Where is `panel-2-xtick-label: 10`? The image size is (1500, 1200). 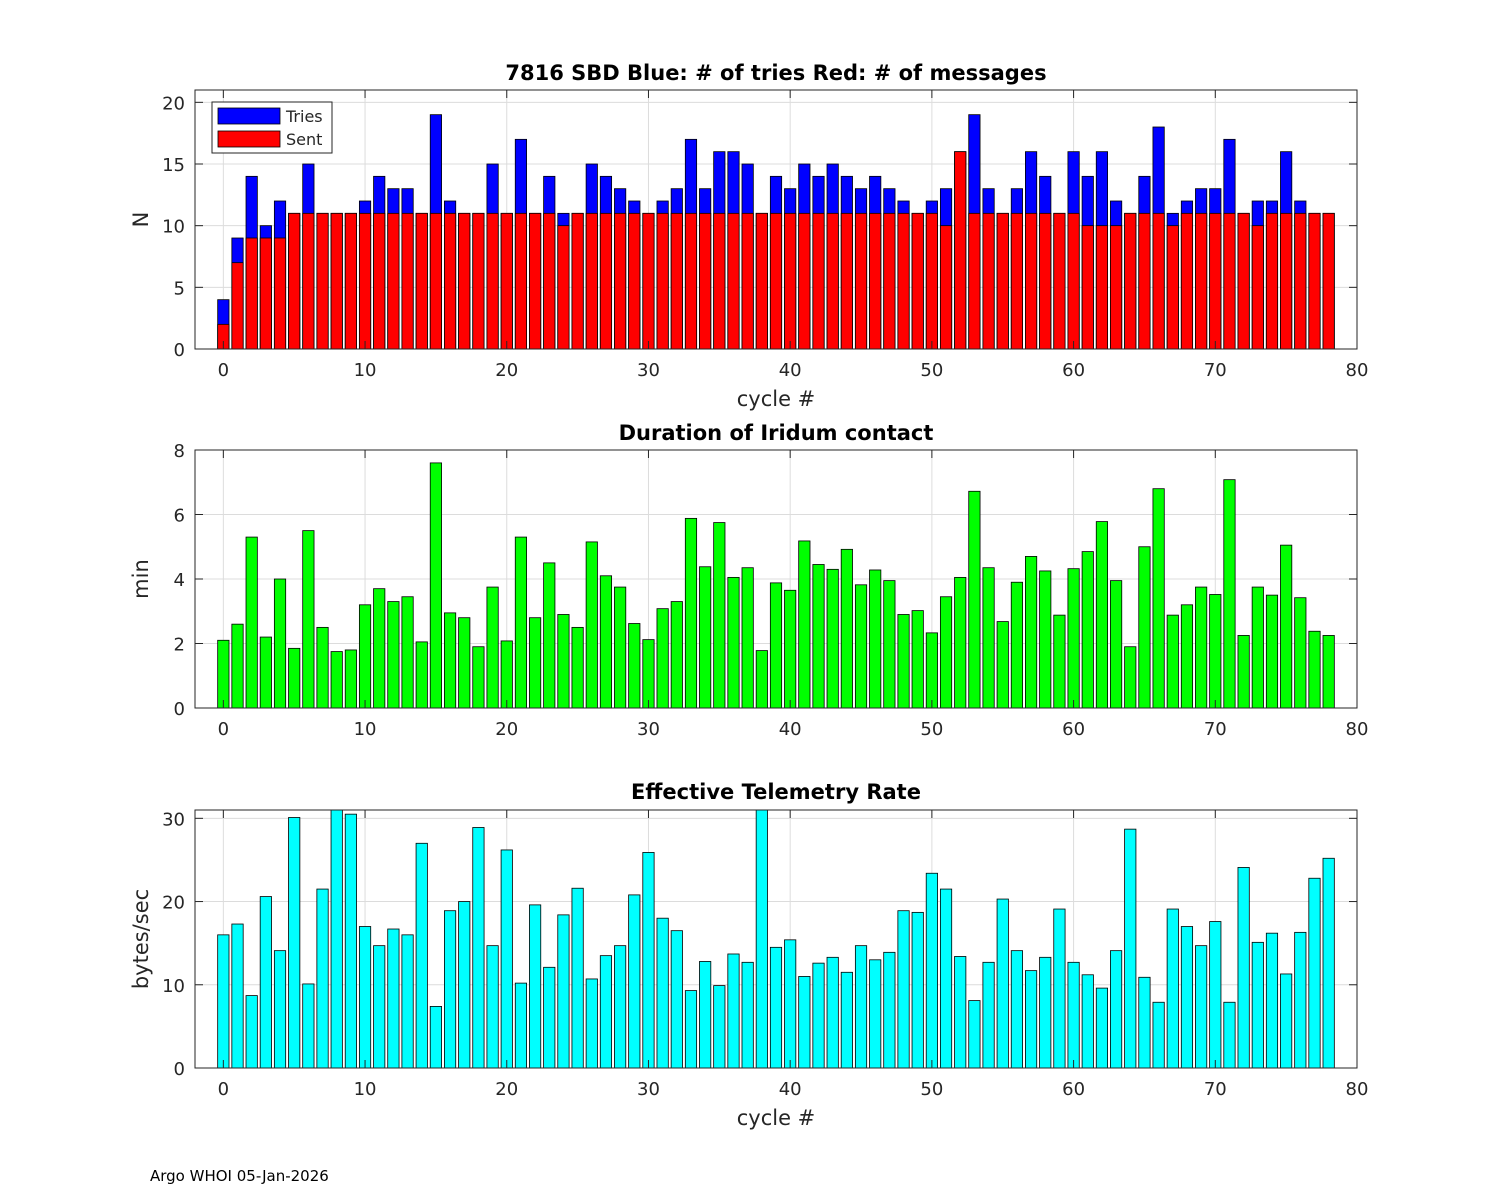
panel-2-xtick-label: 10 is located at coordinates (365, 729).